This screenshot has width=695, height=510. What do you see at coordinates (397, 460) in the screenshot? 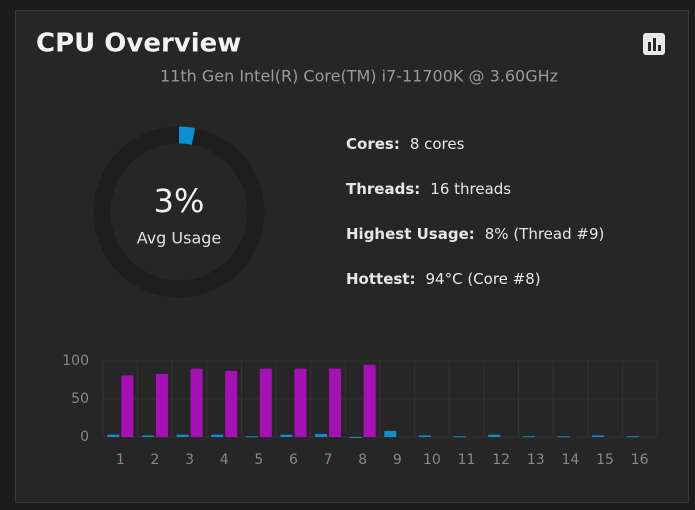
I see `x-tick-label: 9` at bounding box center [397, 460].